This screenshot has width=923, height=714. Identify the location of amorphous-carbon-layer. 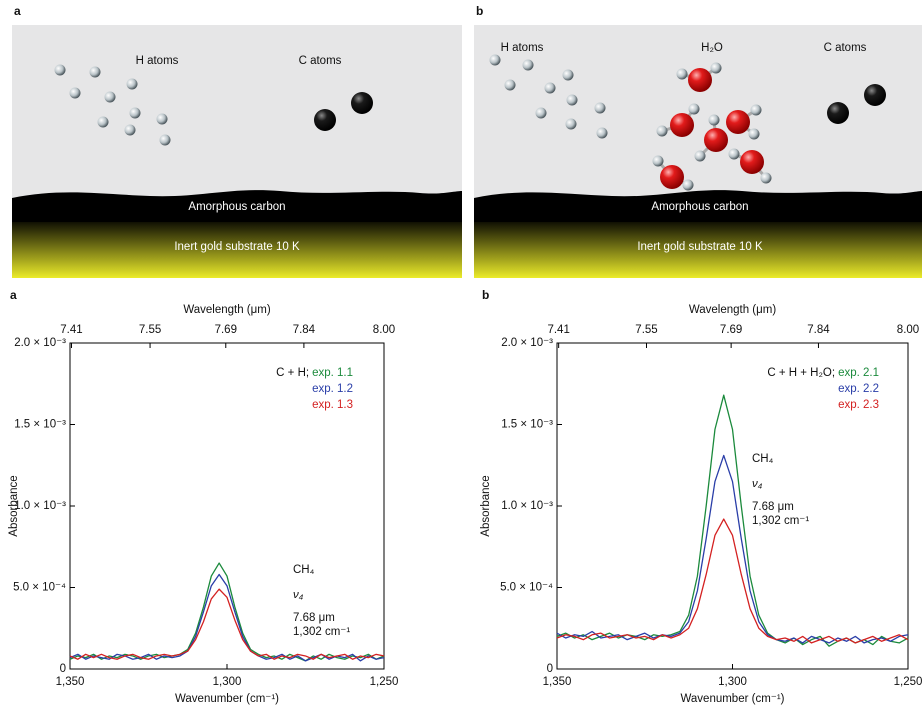
(237, 206).